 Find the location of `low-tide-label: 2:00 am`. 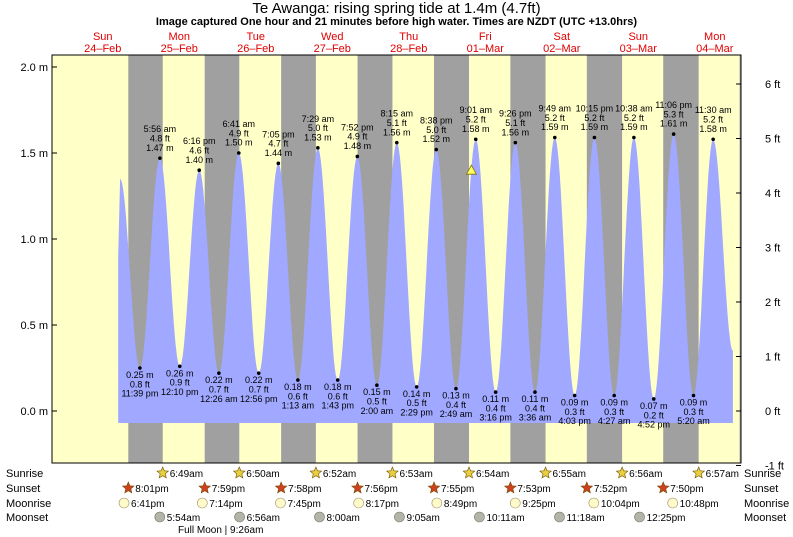

low-tide-label: 2:00 am is located at coordinates (377, 411).